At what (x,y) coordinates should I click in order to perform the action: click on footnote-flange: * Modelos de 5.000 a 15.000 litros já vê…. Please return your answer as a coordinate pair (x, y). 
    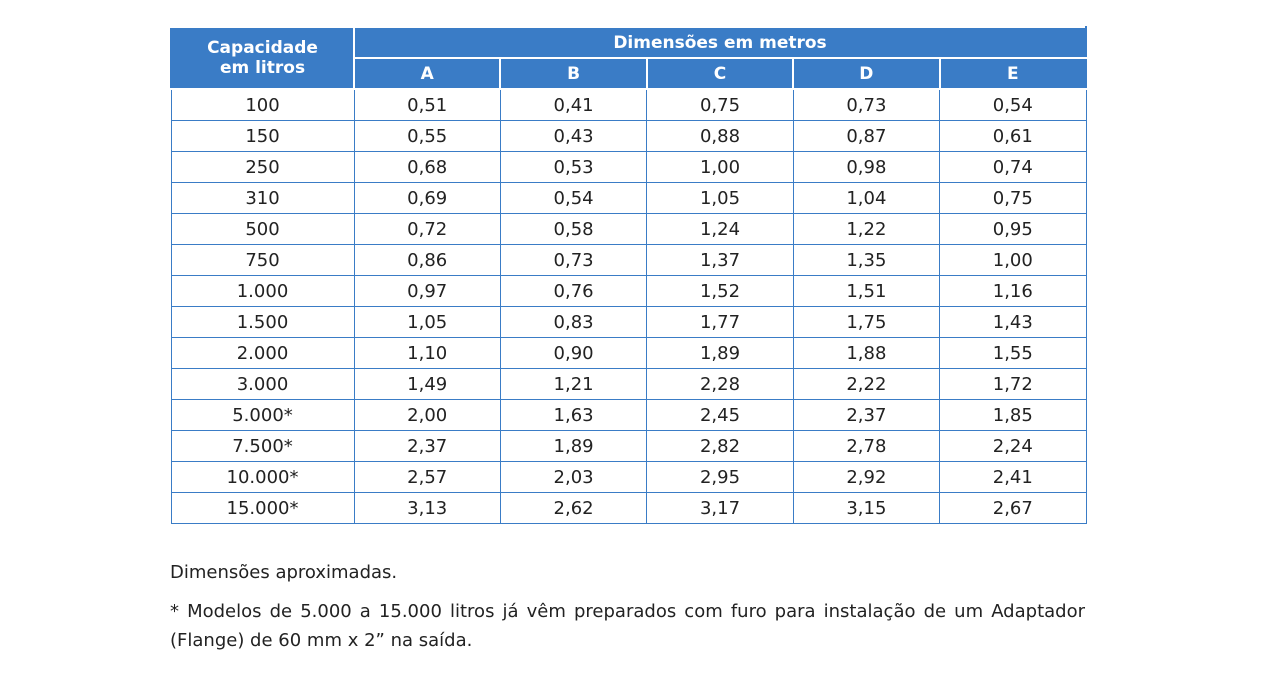
    Looking at the image, I should click on (627, 626).